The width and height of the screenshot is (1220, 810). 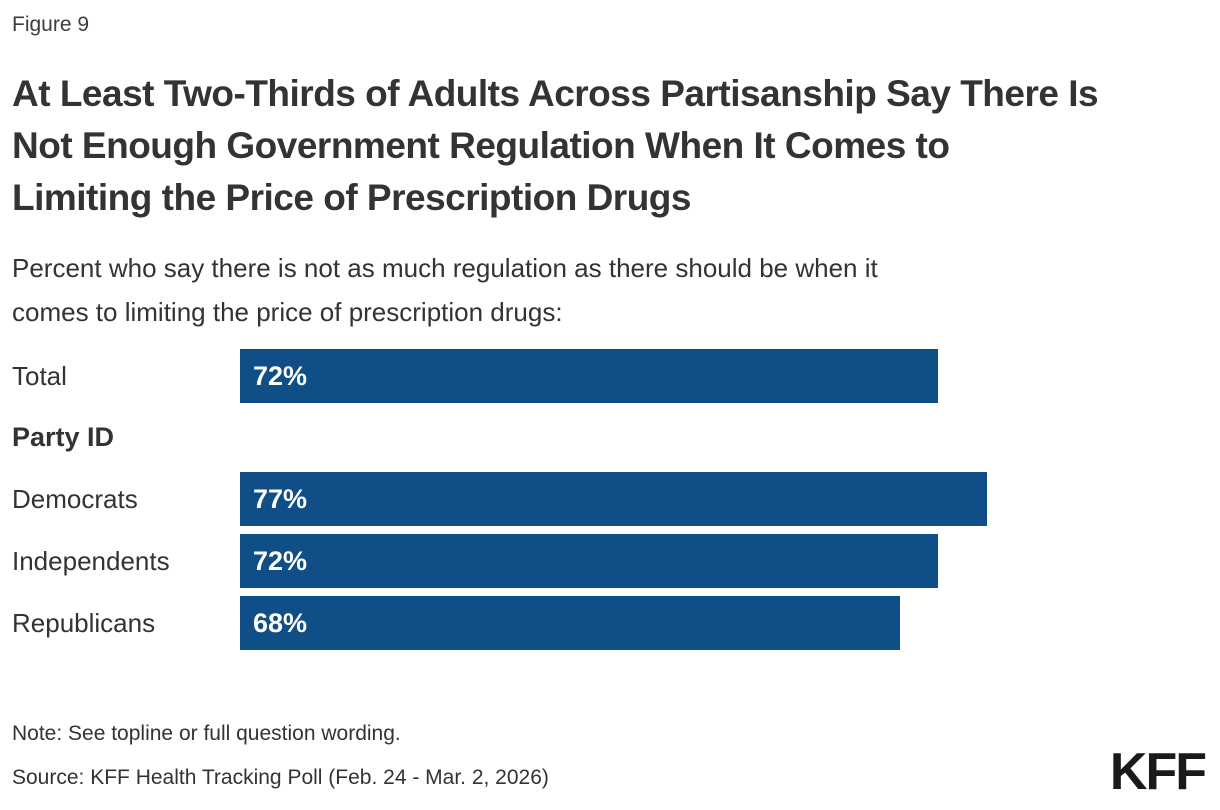 I want to click on bar-total: 72%, so click(x=589, y=376).